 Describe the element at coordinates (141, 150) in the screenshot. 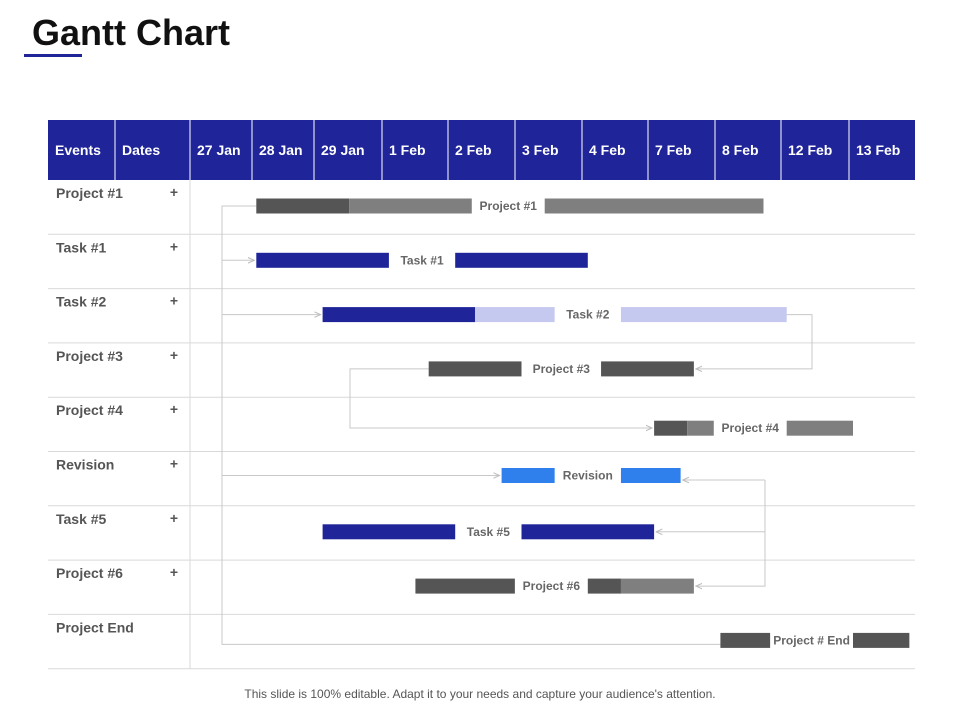

I see `header-cell: Dates` at that location.